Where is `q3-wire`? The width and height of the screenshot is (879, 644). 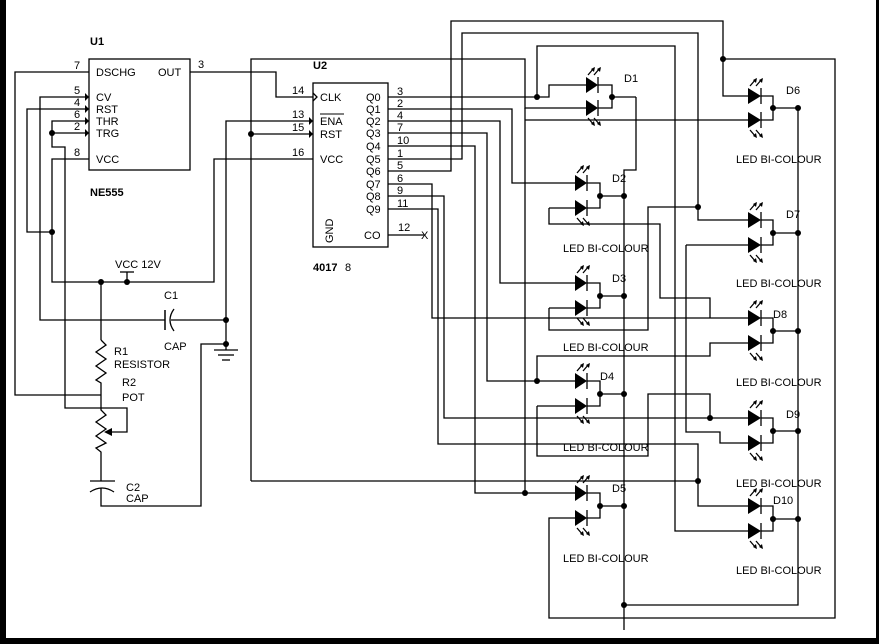 q3-wire is located at coordinates (481, 257).